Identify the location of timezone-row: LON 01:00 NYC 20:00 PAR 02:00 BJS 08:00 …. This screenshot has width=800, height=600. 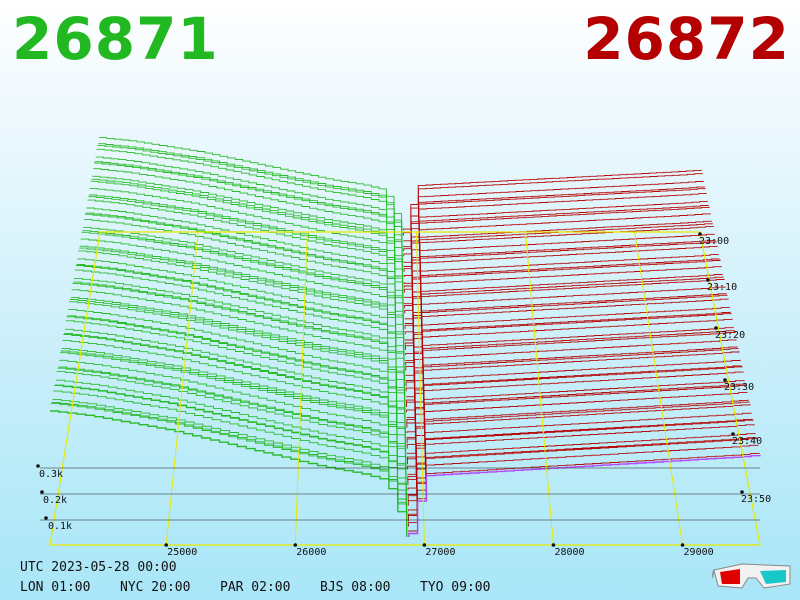
(270, 587).